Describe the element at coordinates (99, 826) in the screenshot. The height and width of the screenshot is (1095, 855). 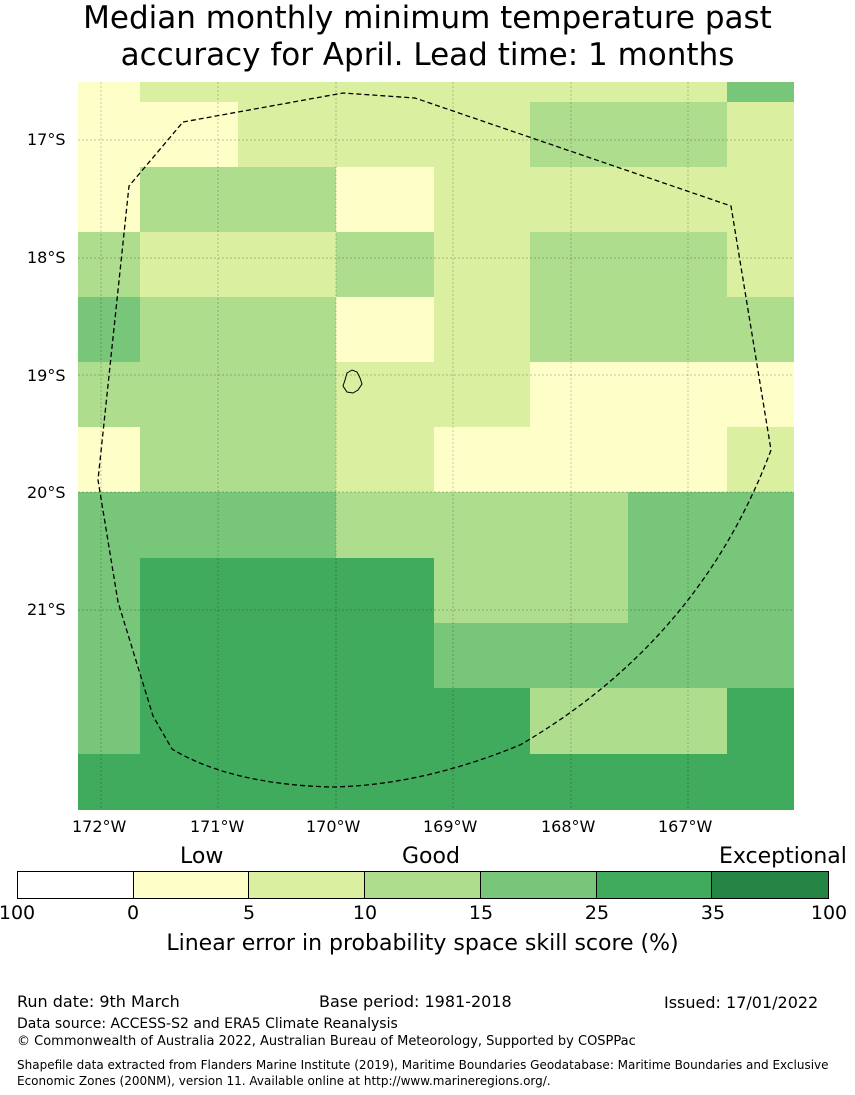
I see `lon-label-172w: 172°W` at that location.